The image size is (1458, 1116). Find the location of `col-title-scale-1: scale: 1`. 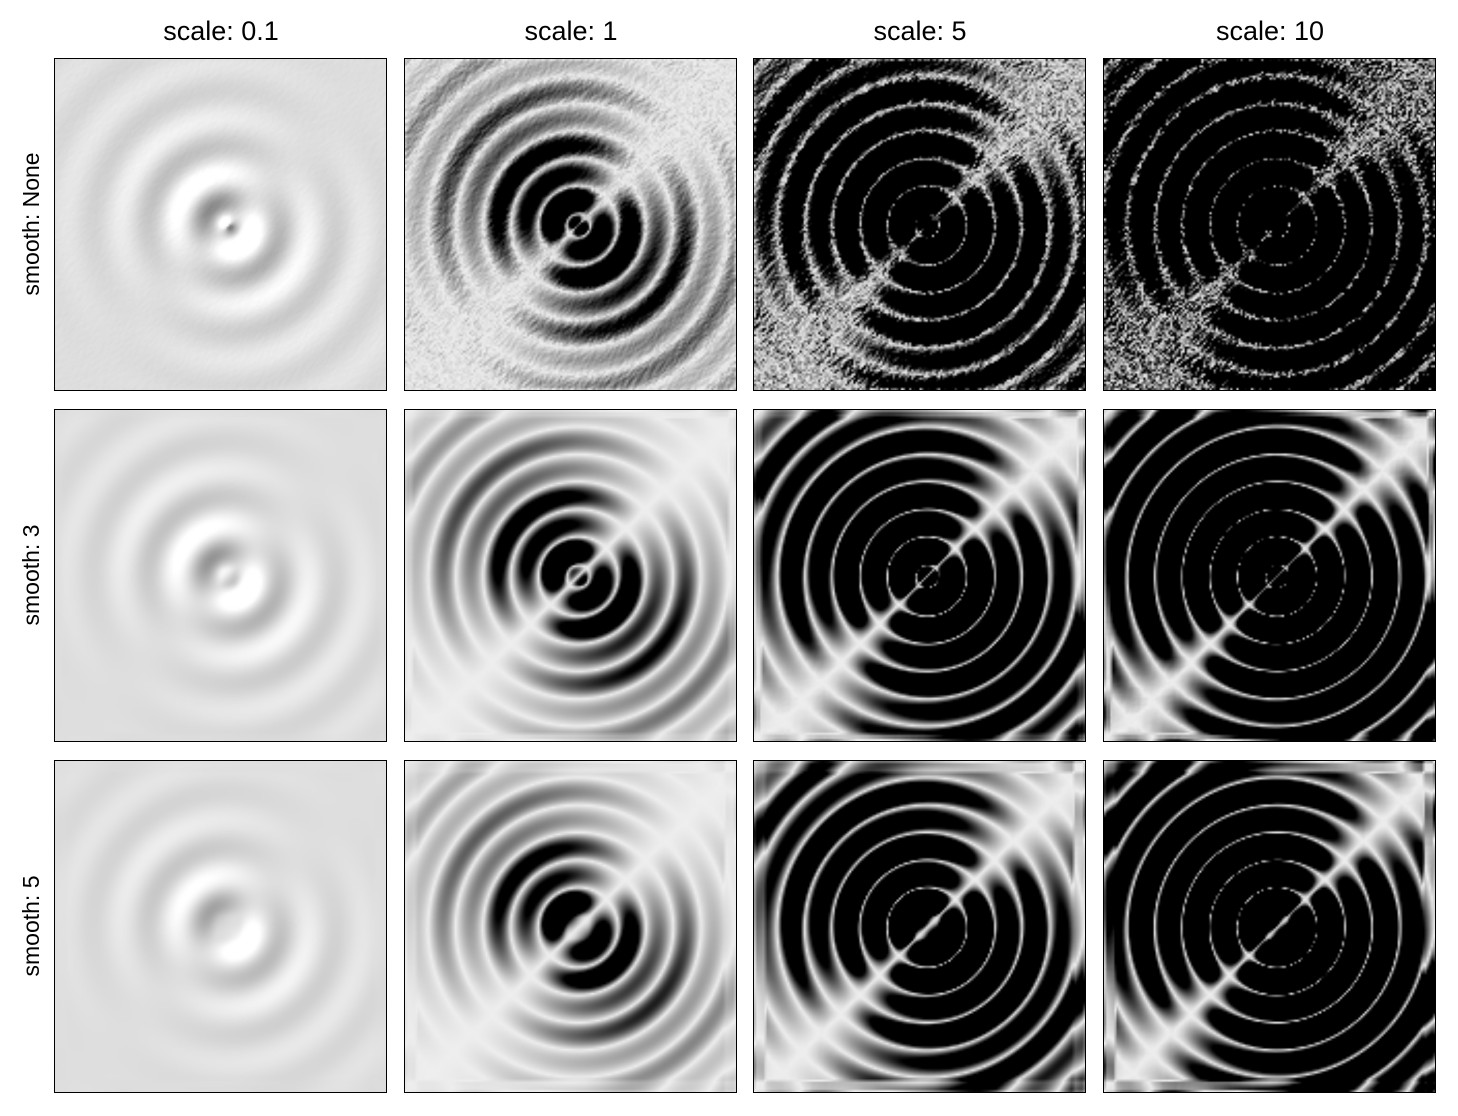

col-title-scale-1: scale: 1 is located at coordinates (571, 31).